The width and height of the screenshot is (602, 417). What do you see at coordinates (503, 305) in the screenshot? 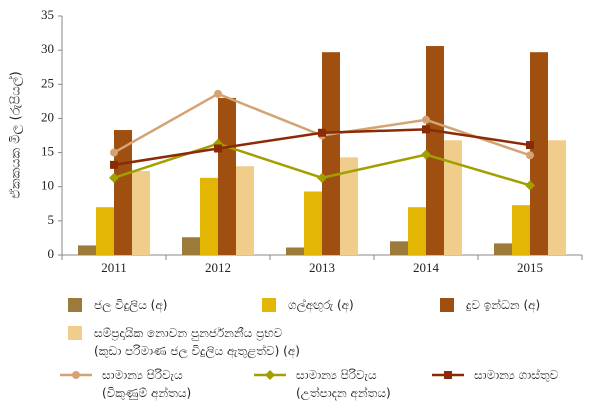
I see `legend-label: දුව ඉන්ධන (අ)` at bounding box center [503, 305].